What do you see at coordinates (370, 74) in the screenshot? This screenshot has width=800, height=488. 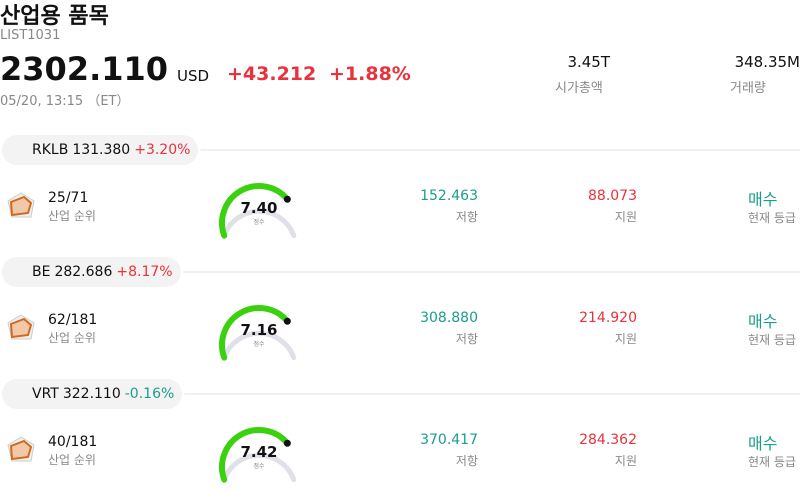 I see `change-pct: +1.88%` at bounding box center [370, 74].